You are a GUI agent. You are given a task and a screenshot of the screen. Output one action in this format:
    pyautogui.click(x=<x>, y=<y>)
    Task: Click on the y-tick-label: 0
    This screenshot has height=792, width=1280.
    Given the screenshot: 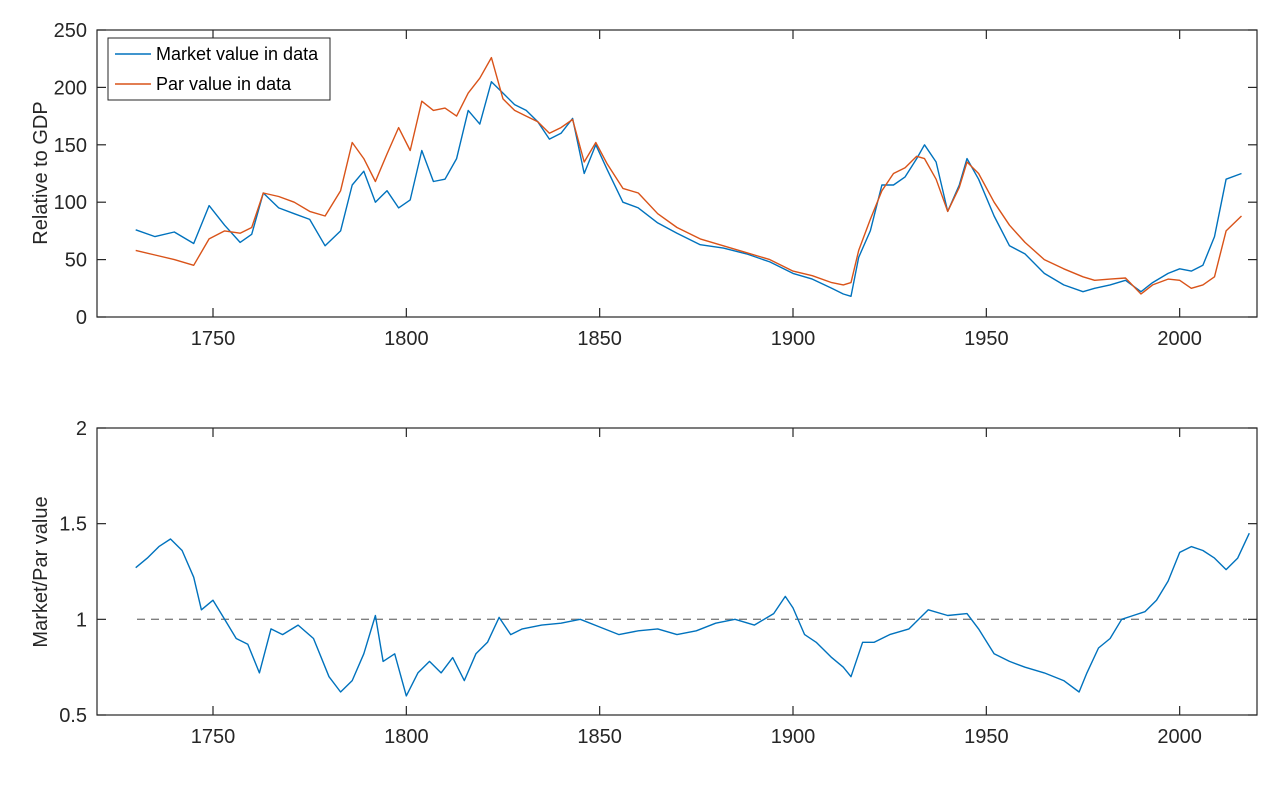 What is the action you would take?
    pyautogui.click(x=81, y=318)
    